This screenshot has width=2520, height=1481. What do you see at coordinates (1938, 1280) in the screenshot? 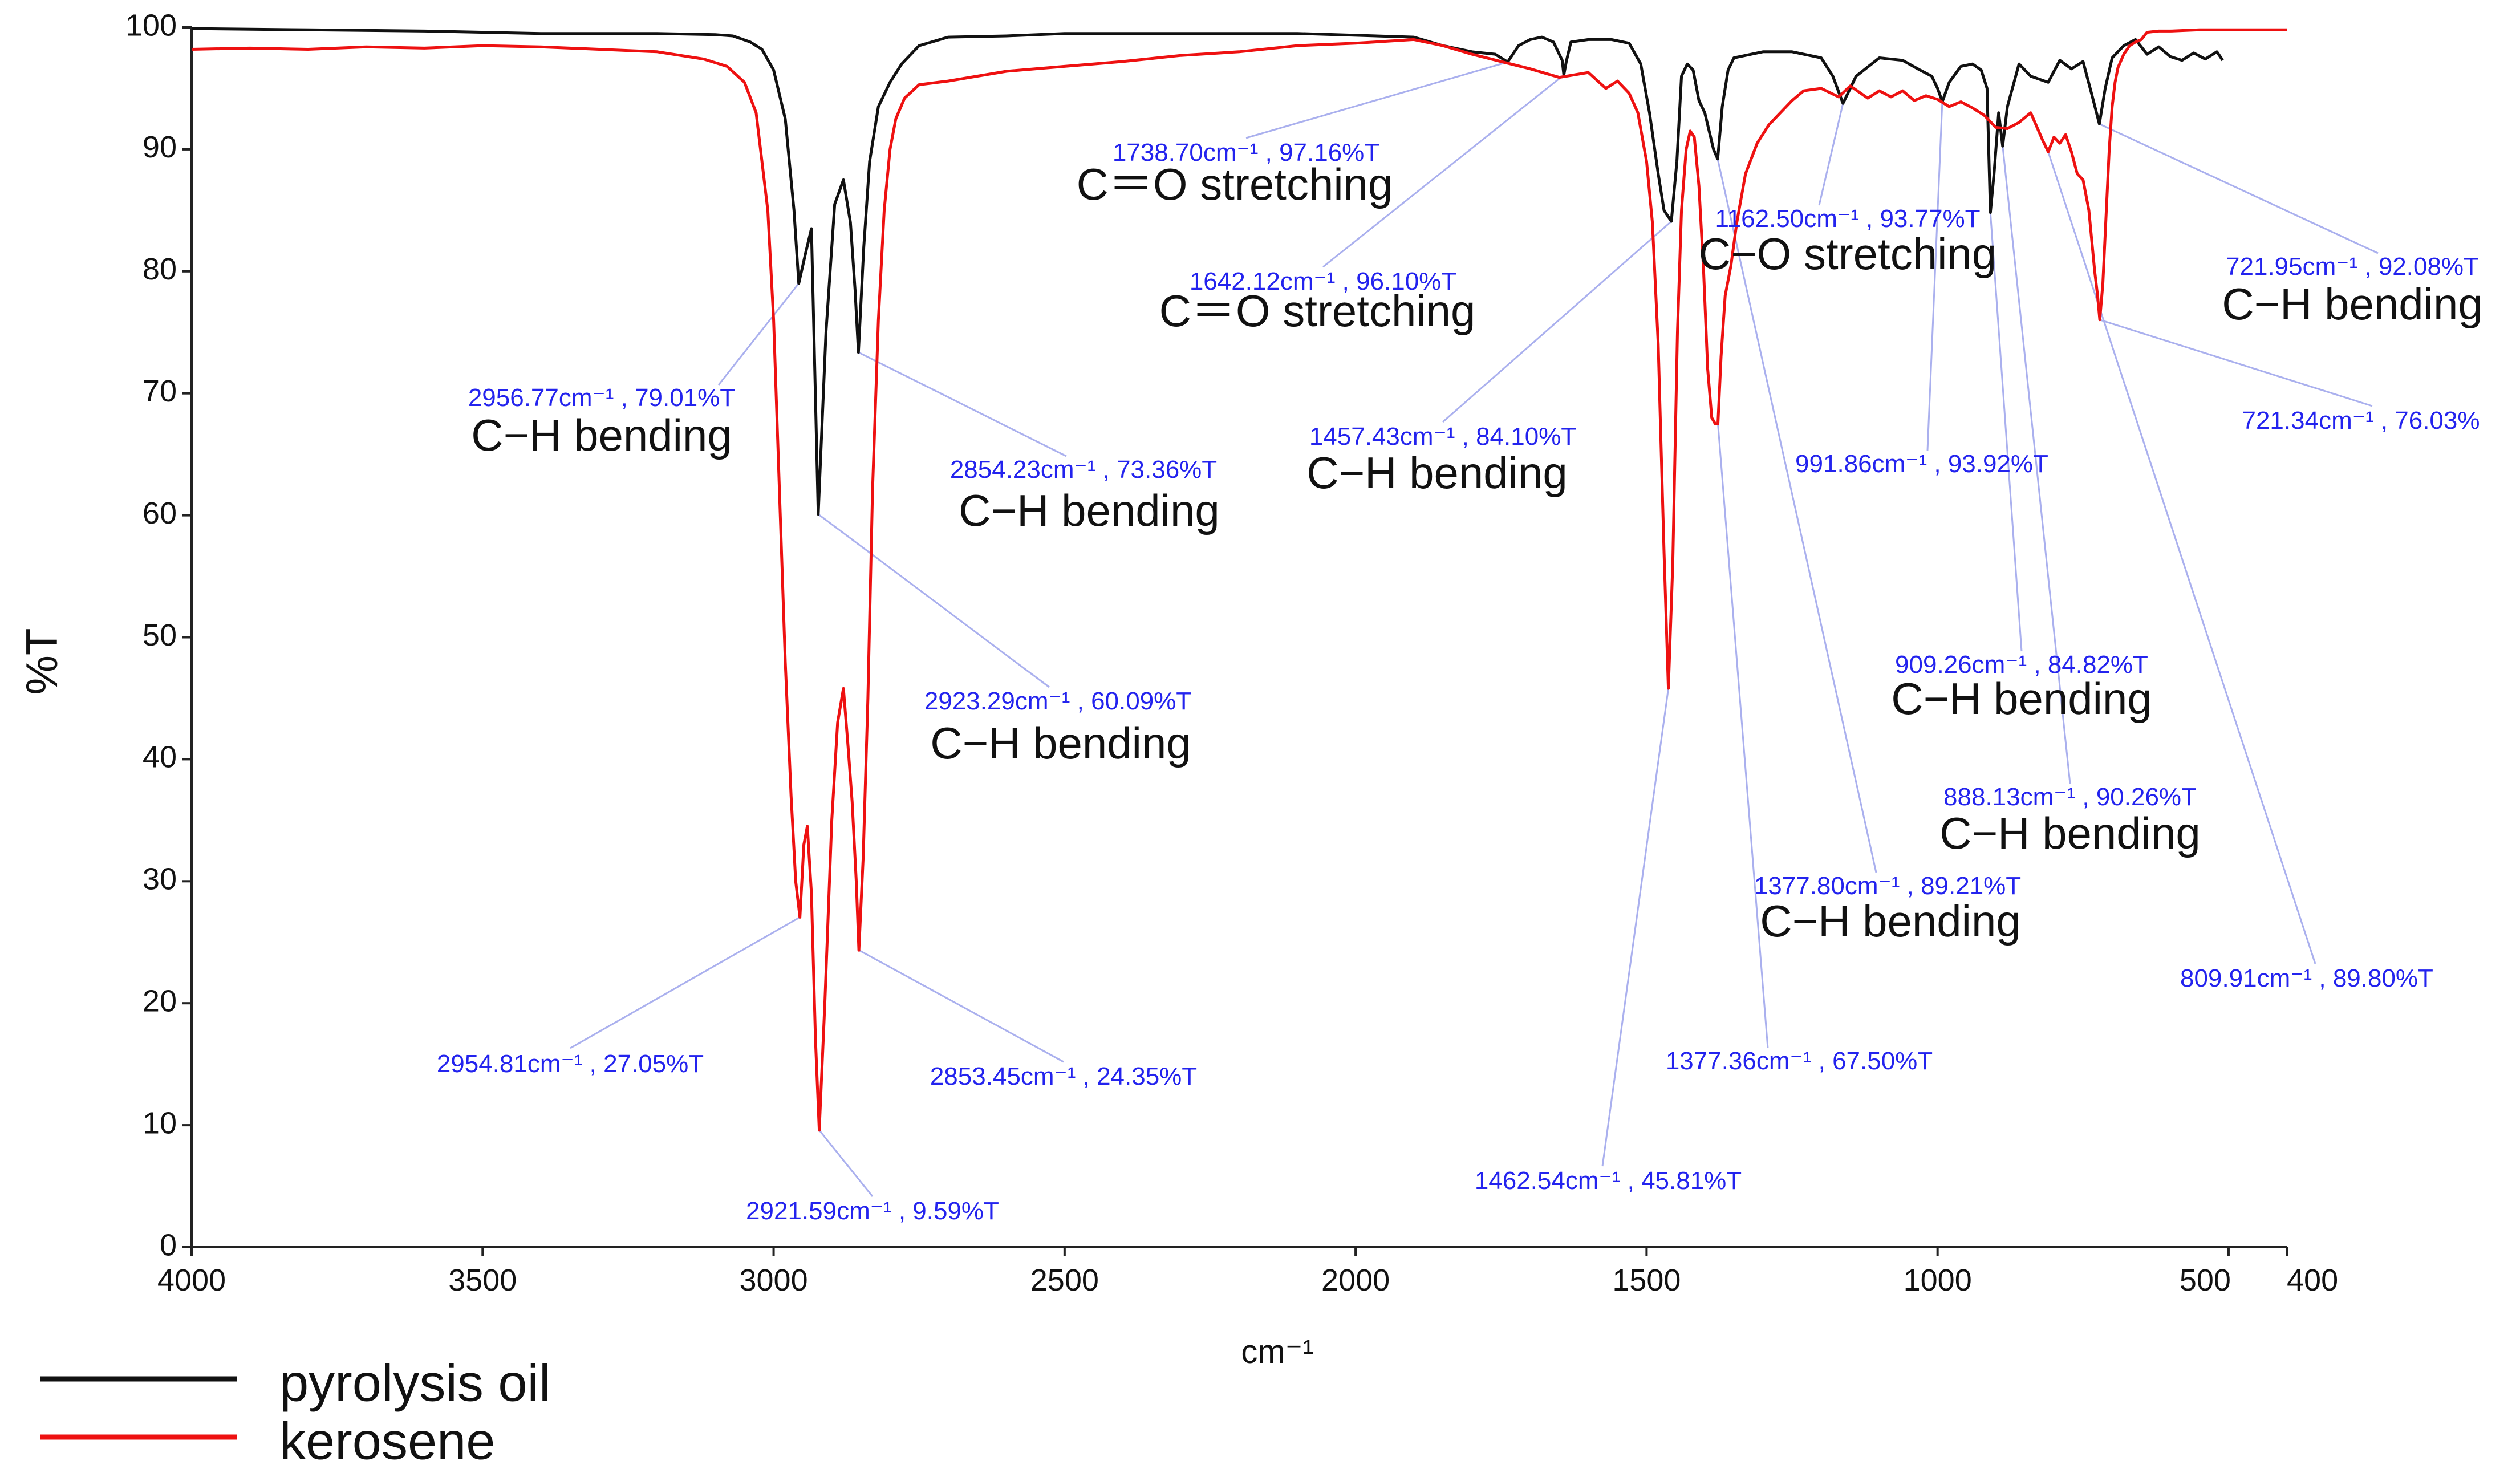
I see `x-tick-label: 1000` at bounding box center [1938, 1280].